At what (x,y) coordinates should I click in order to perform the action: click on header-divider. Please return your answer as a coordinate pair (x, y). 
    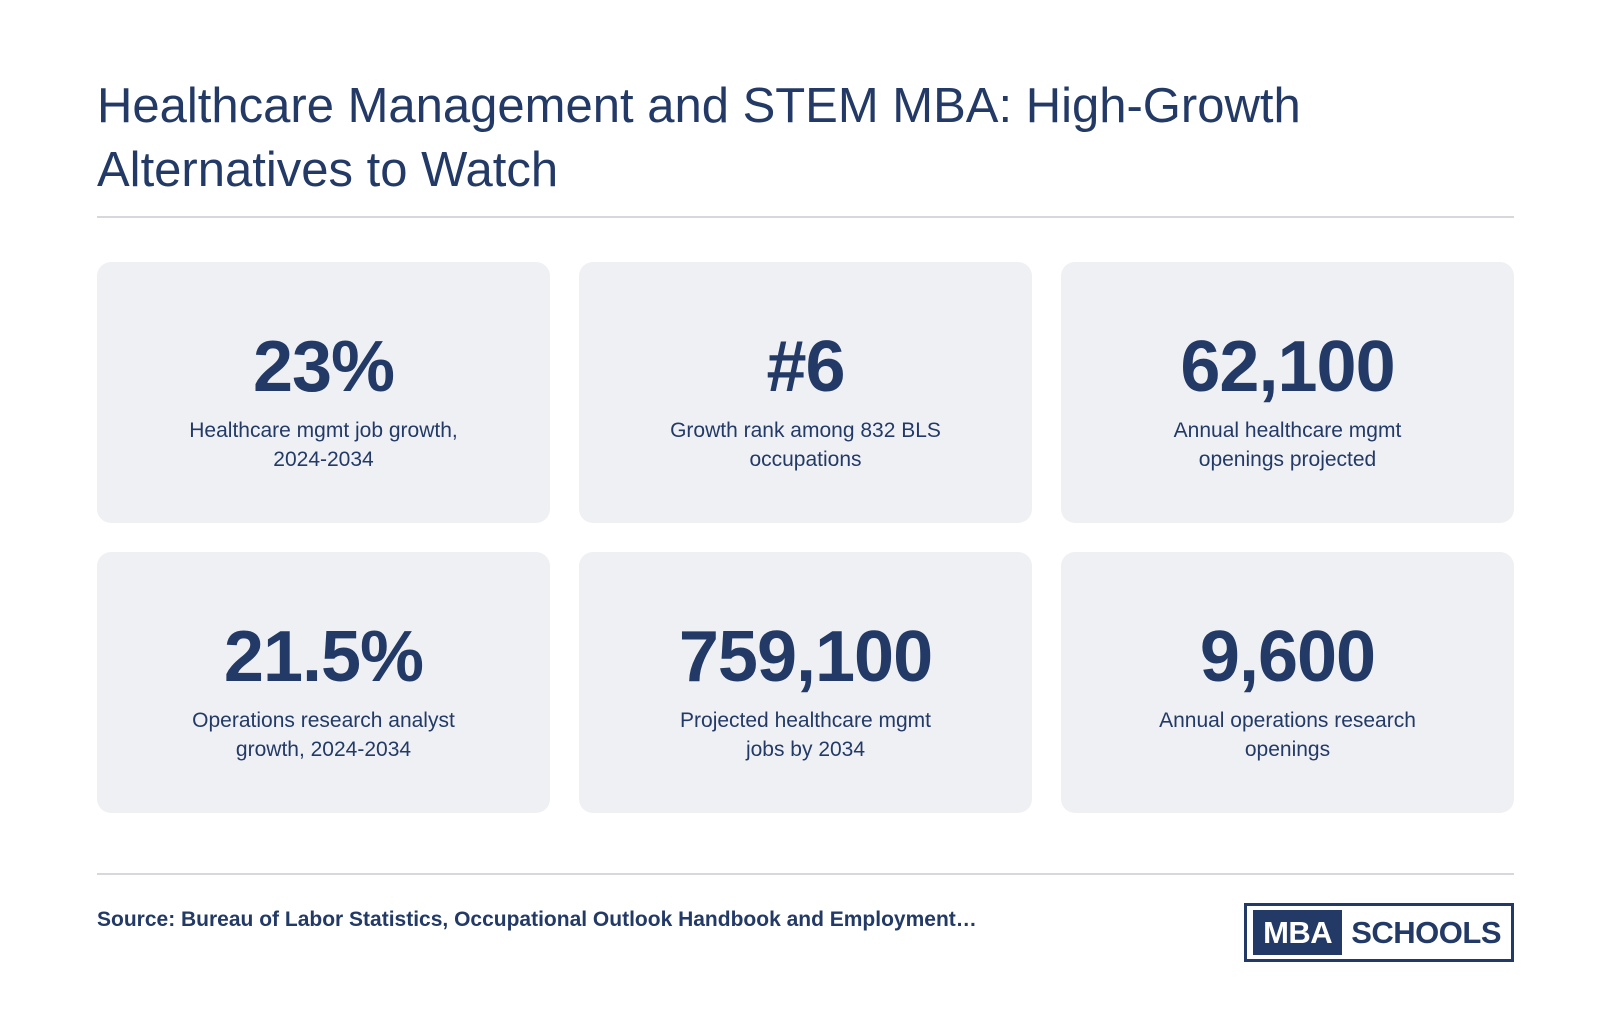
    Looking at the image, I should click on (805, 217).